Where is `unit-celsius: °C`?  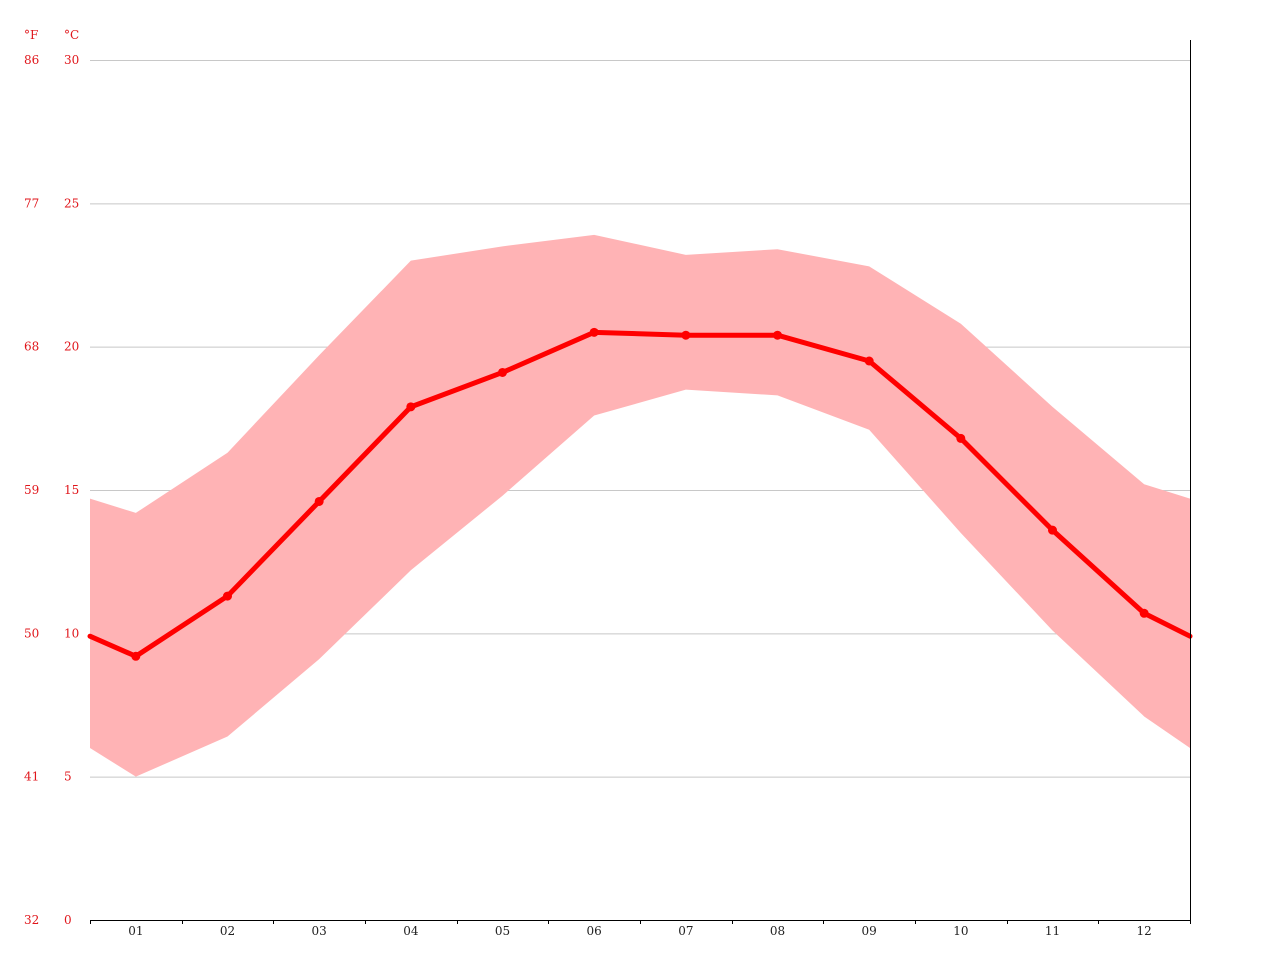 unit-celsius: °C is located at coordinates (71, 35).